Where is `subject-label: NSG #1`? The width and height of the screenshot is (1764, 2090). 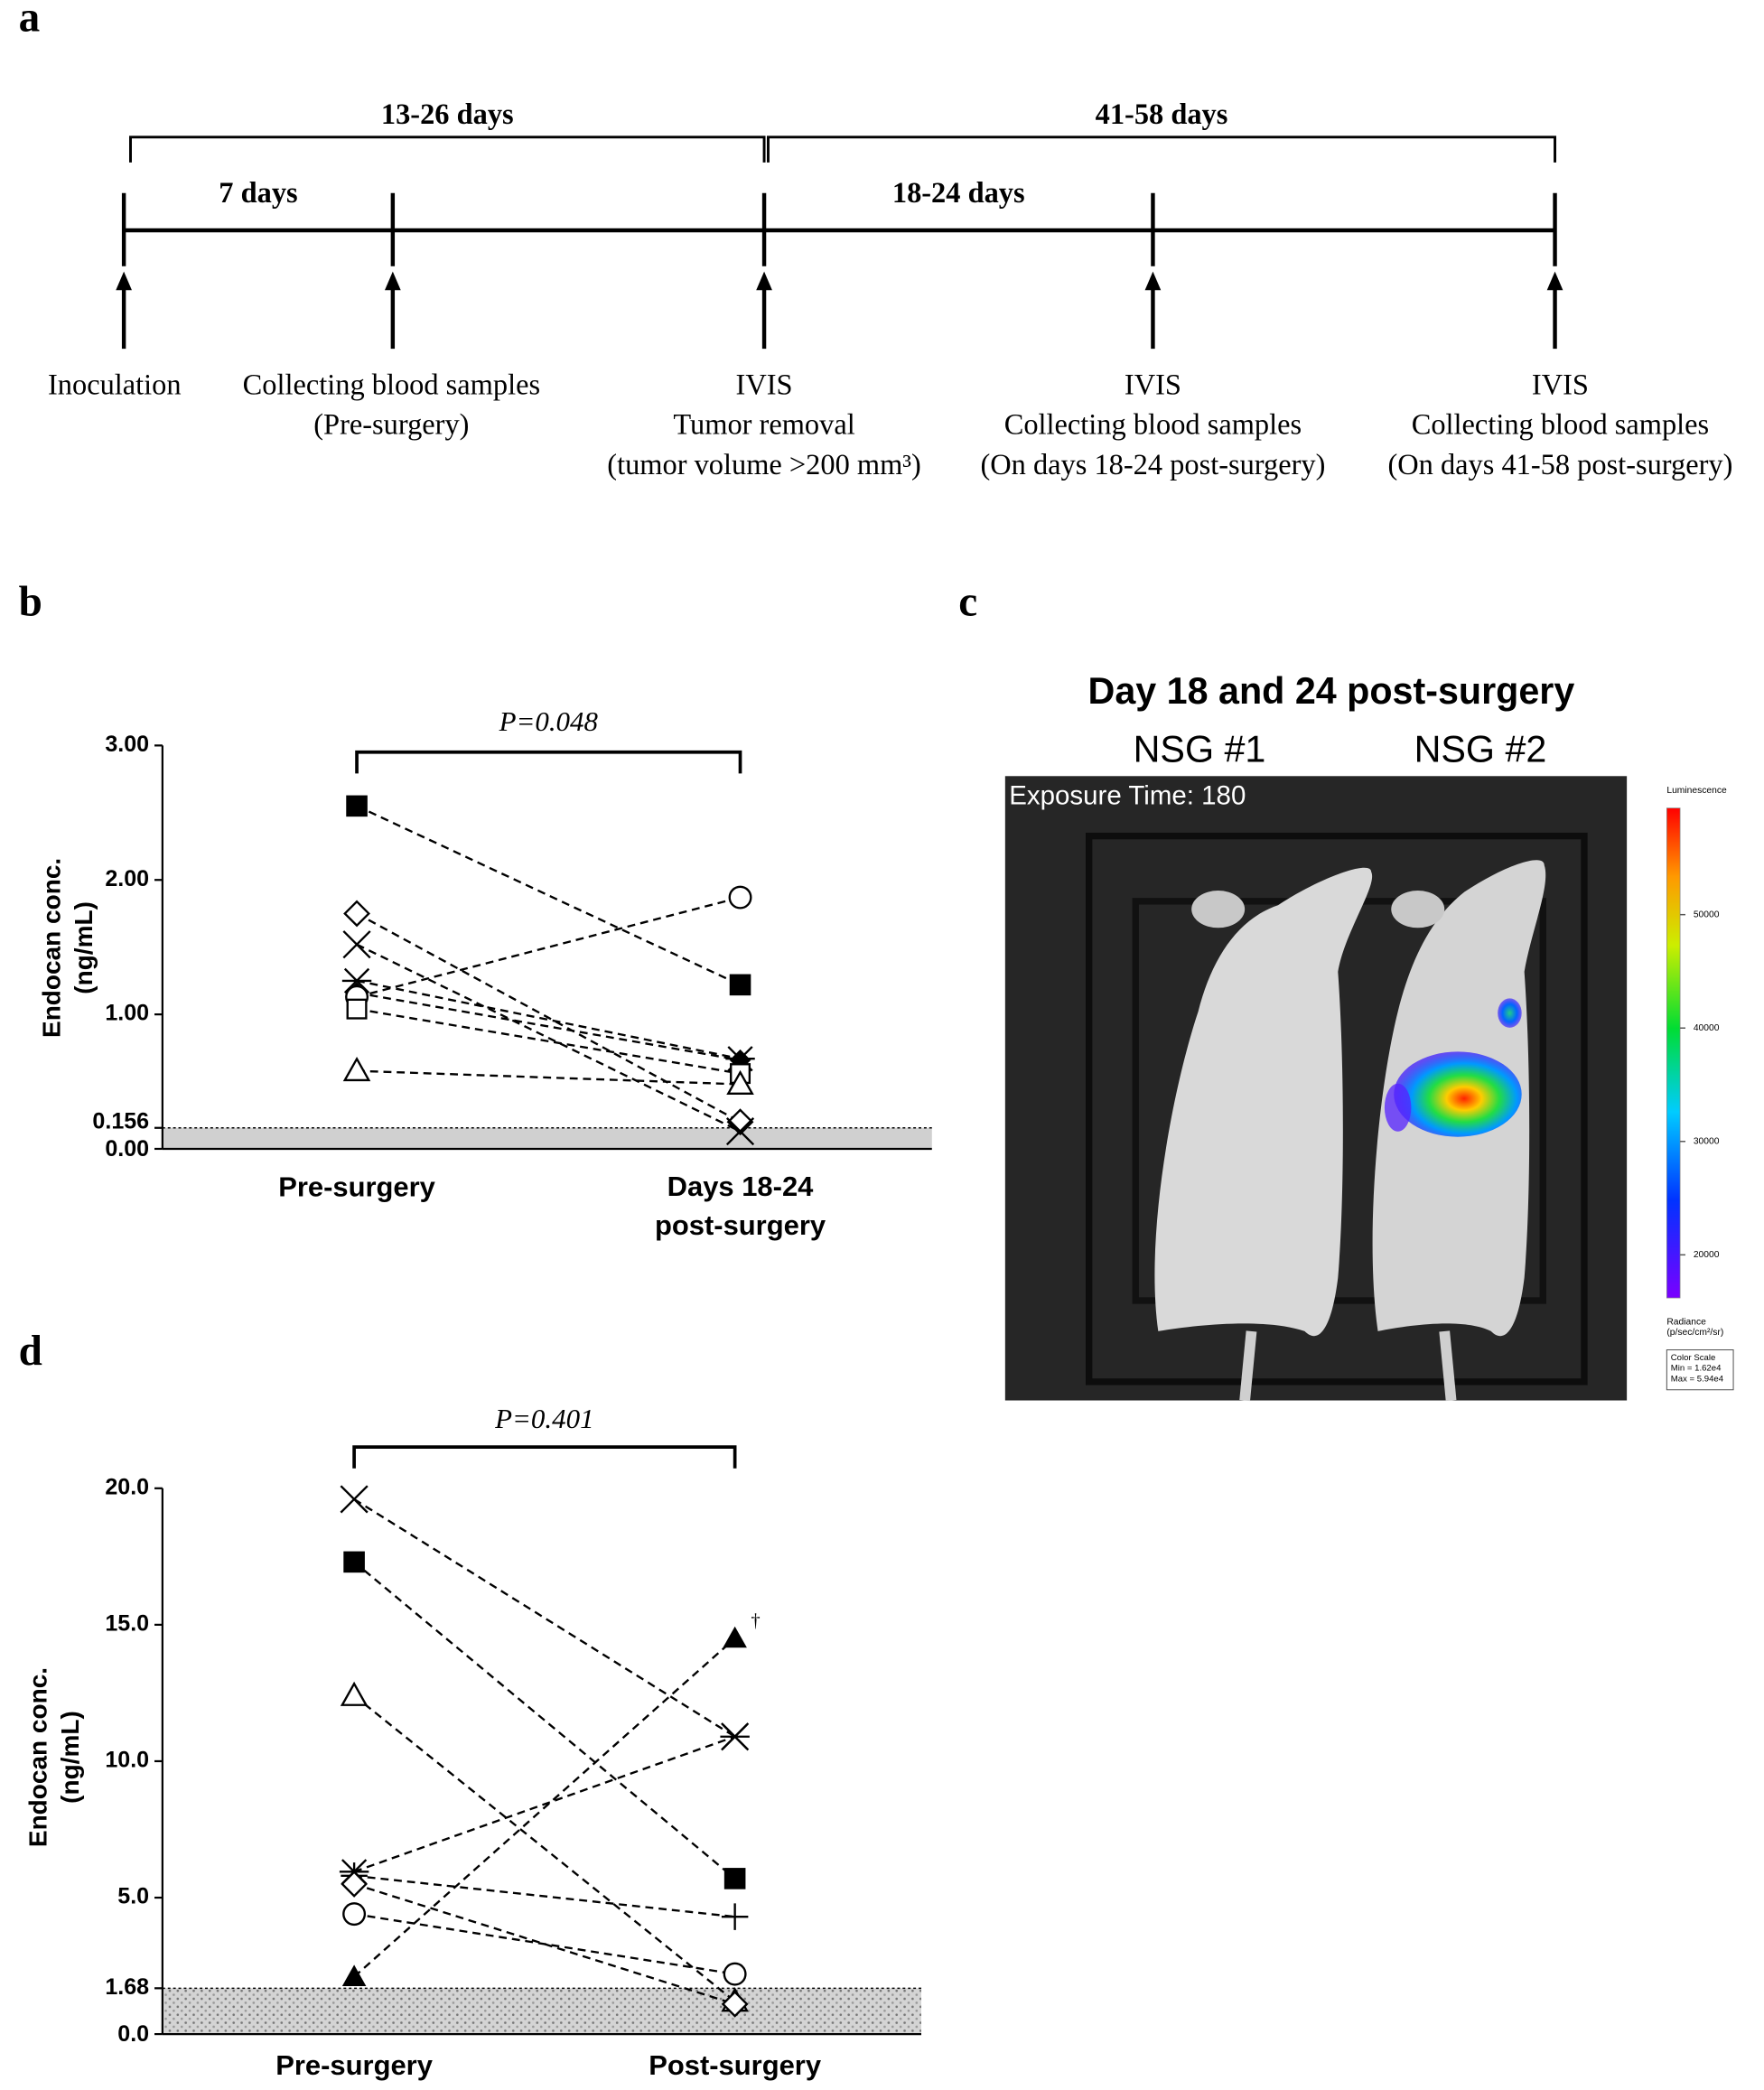
subject-label: NSG #1 is located at coordinates (1200, 750).